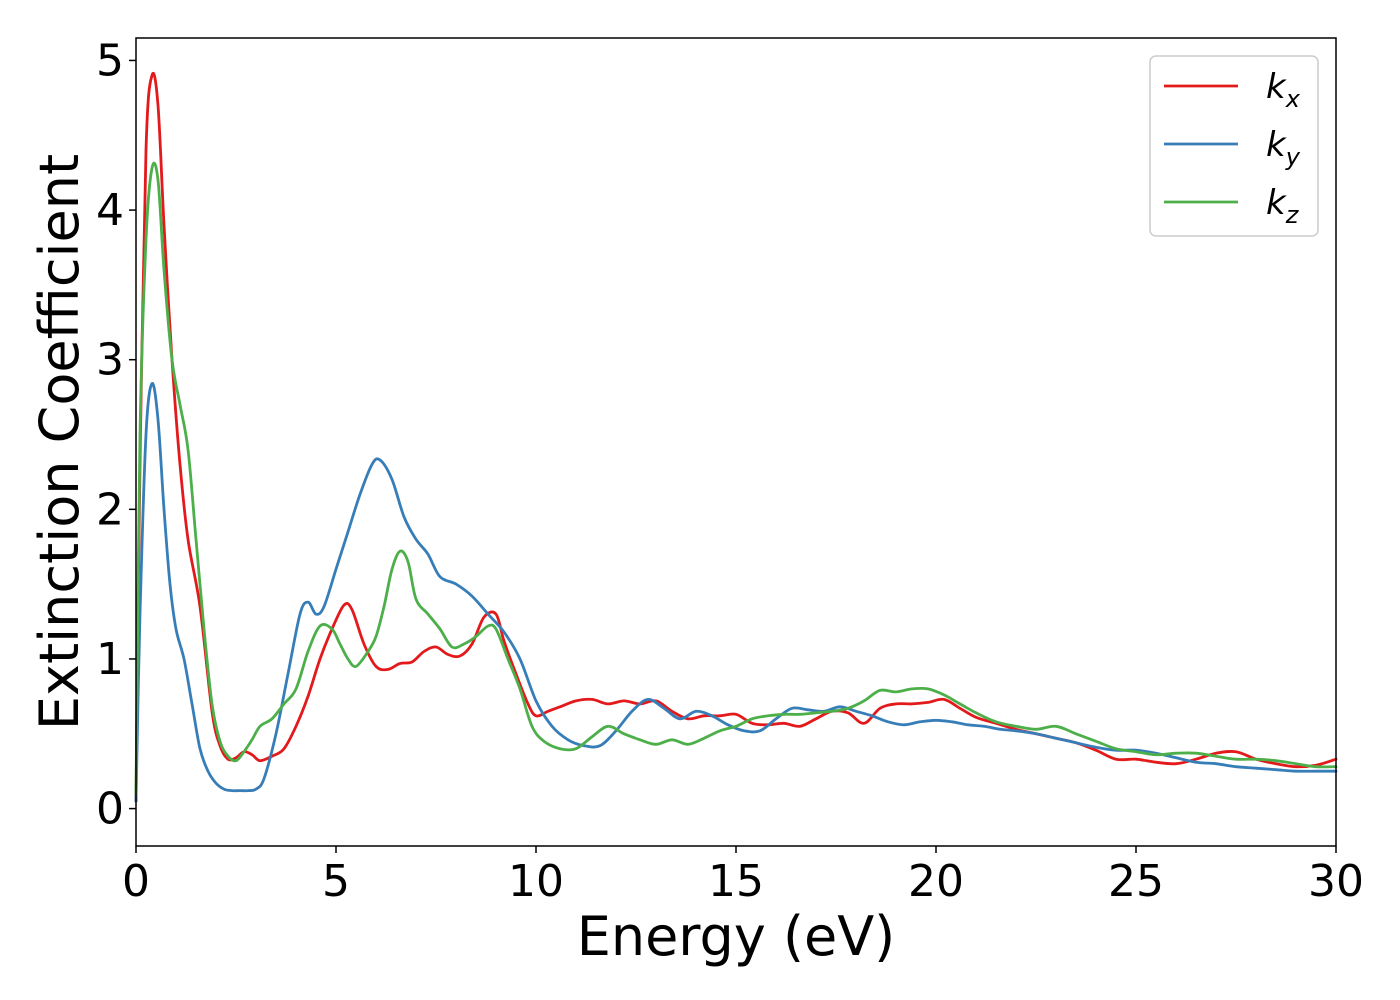  I want to click on x-tick-label: 30, so click(1336, 881).